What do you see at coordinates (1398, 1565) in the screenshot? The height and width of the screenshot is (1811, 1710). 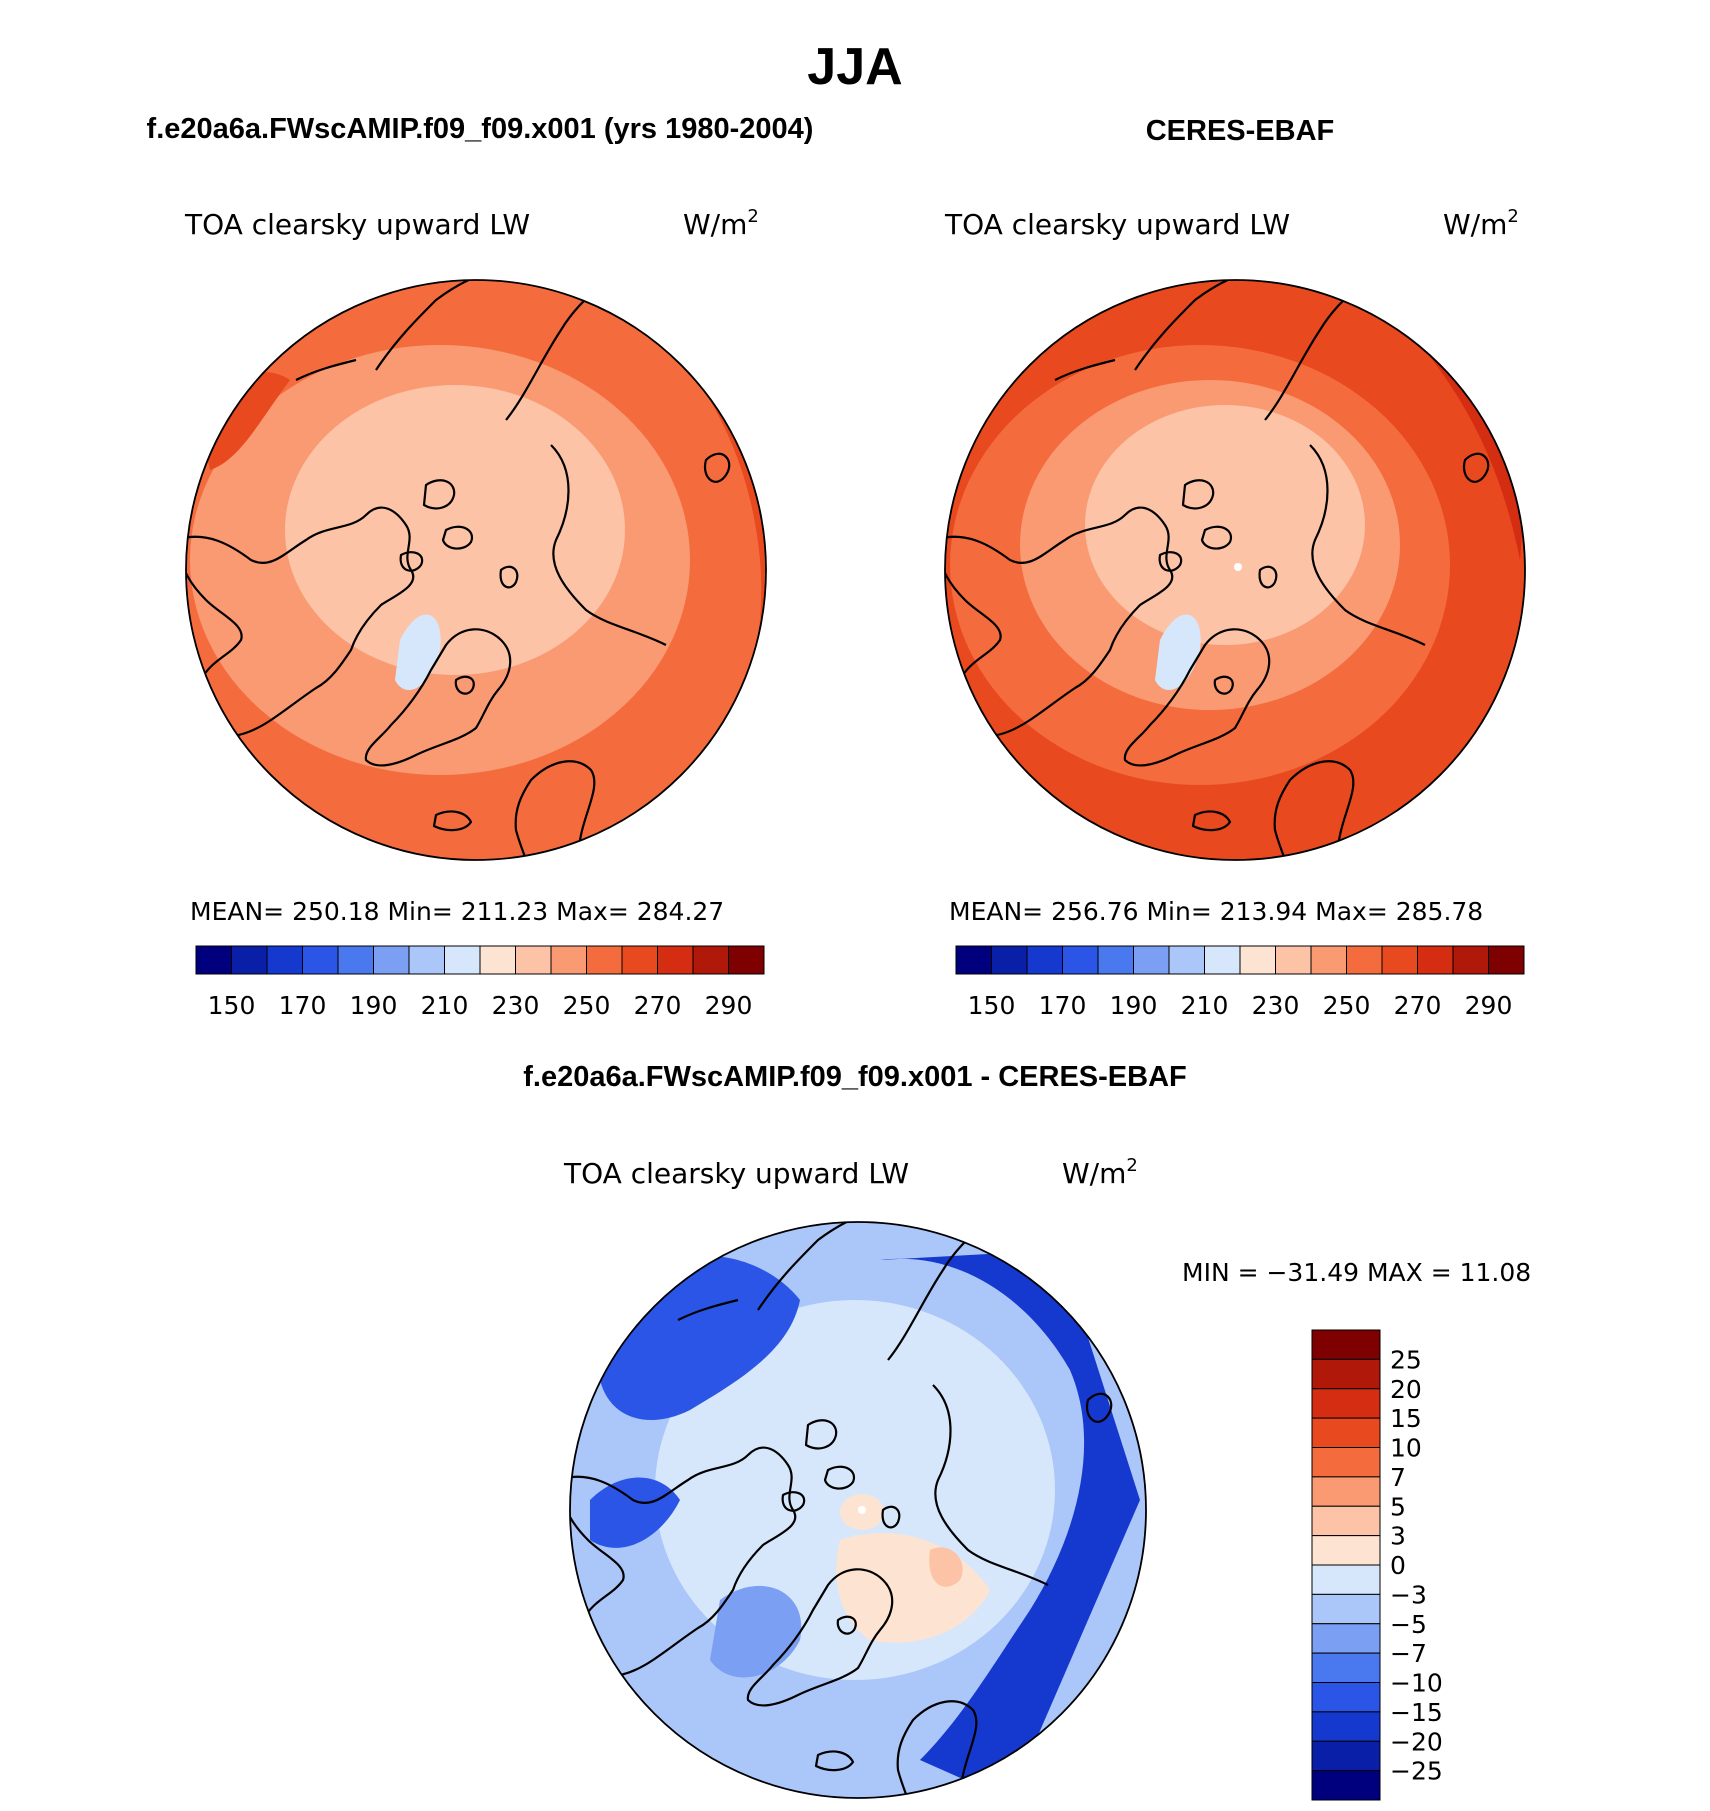 I see `diff-colorbar-tick-label: 0` at bounding box center [1398, 1565].